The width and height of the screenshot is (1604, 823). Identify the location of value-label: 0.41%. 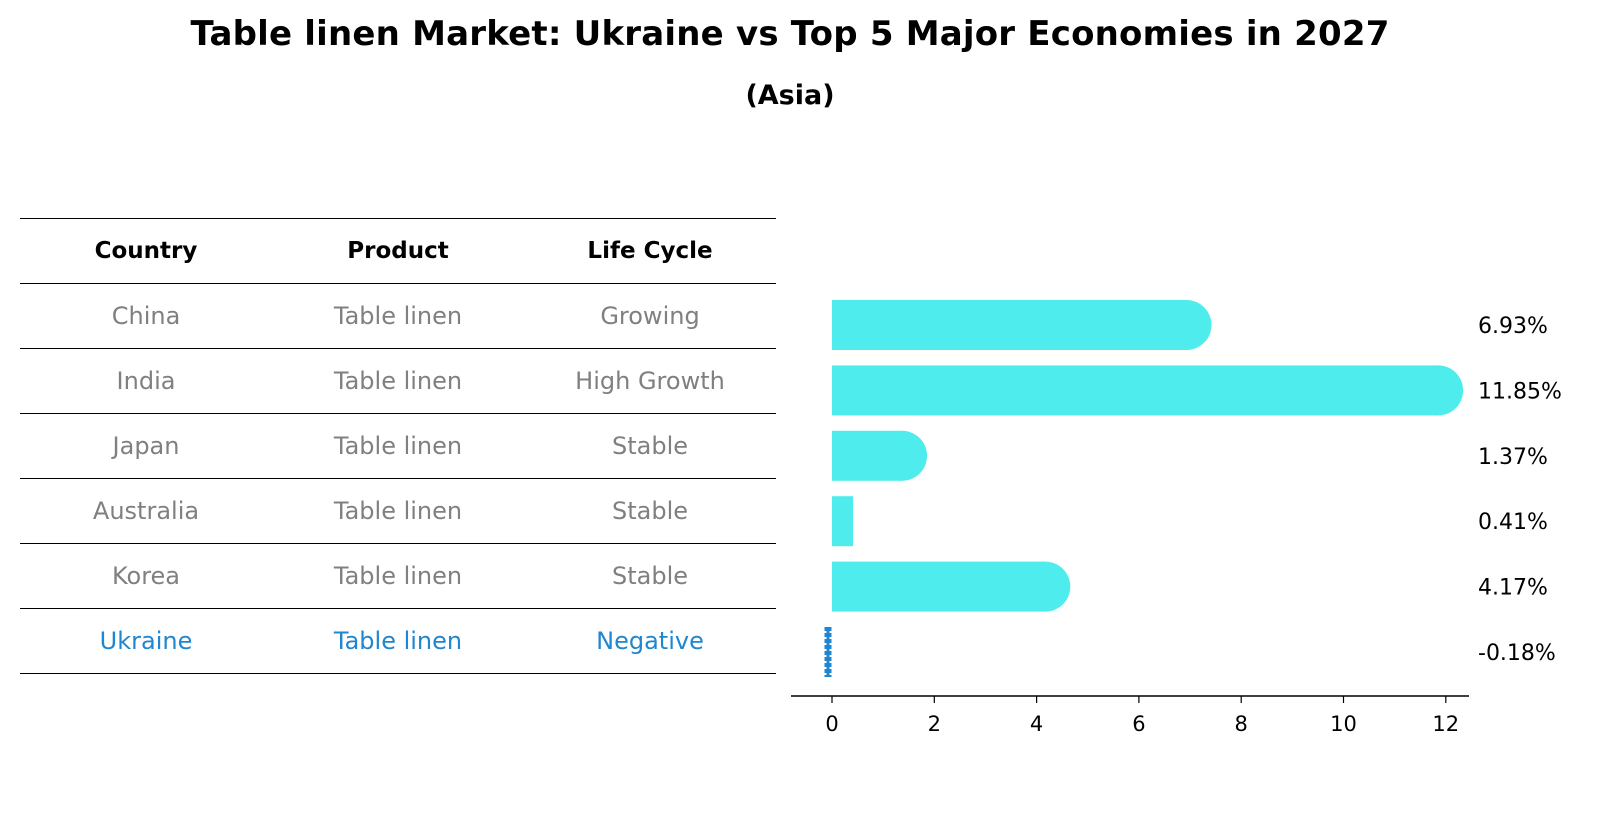
(1513, 522).